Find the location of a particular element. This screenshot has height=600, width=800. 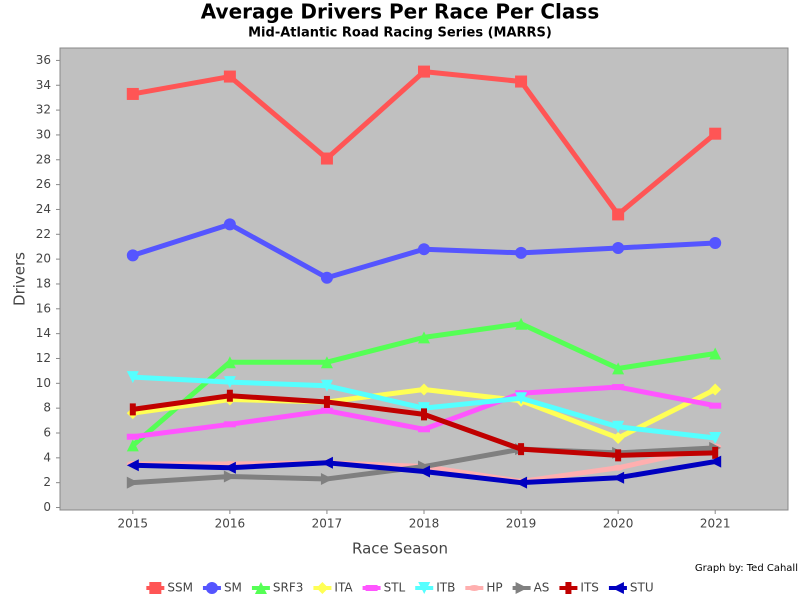

y-axis-label: Drivers is located at coordinates (20, 279).